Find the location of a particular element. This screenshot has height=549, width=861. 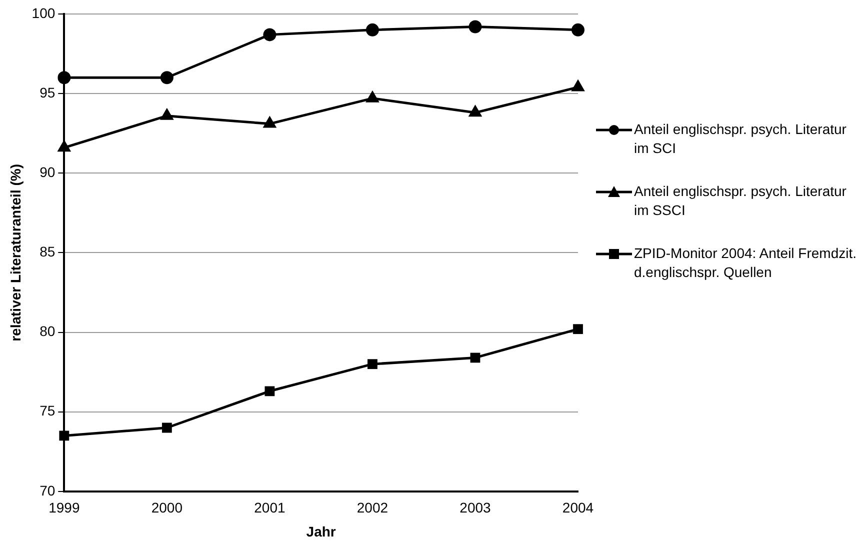

x-tick-label: 2000 is located at coordinates (167, 508).